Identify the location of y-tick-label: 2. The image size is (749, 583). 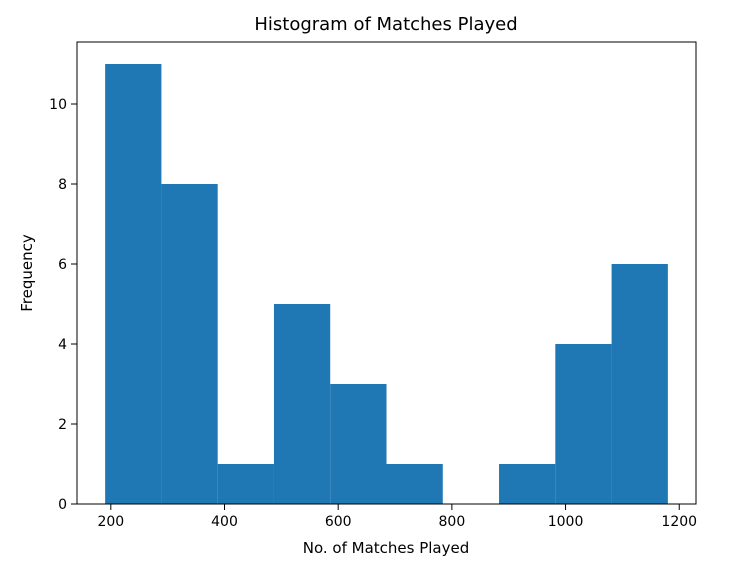
(62, 425).